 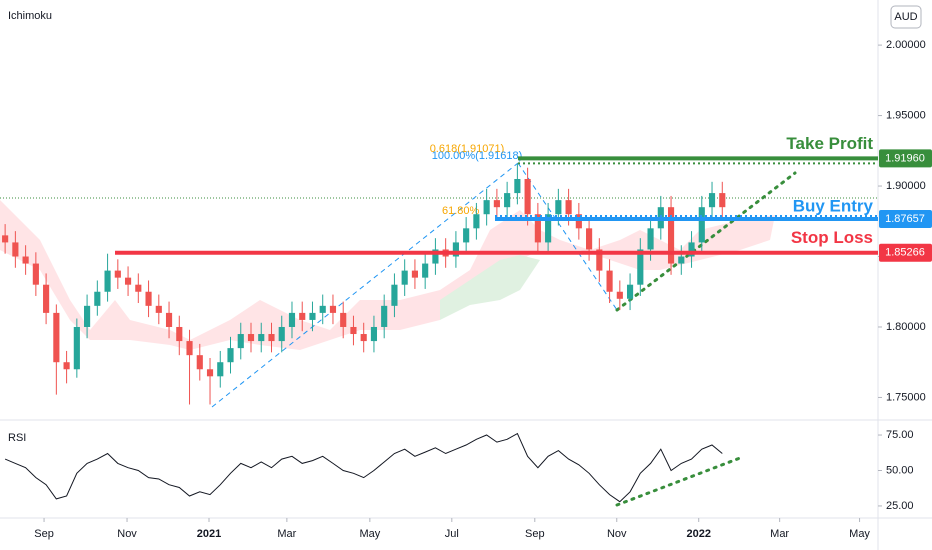 I want to click on price-label: 1.85266, so click(x=905, y=253).